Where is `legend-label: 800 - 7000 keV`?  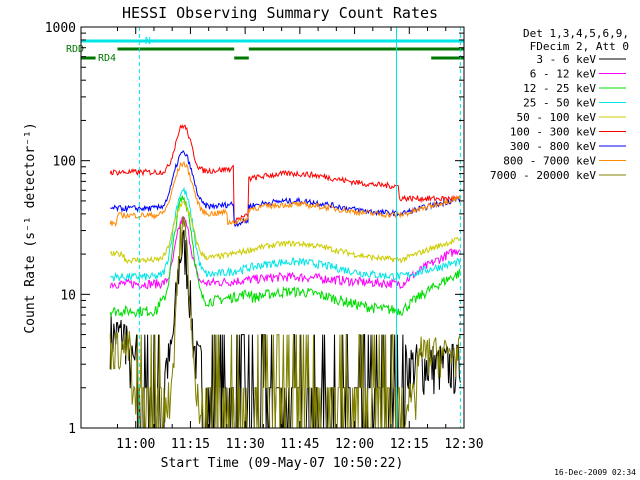 legend-label: 800 - 7000 keV is located at coordinates (549, 161).